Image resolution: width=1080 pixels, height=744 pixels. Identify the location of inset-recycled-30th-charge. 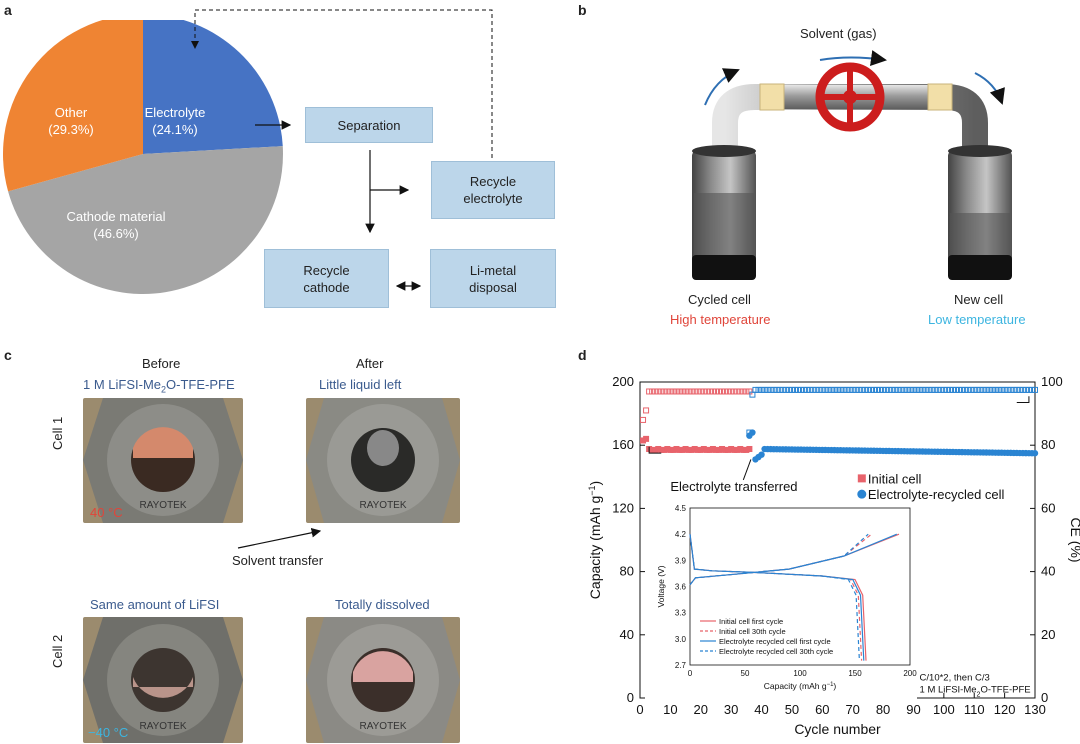
(779, 559).